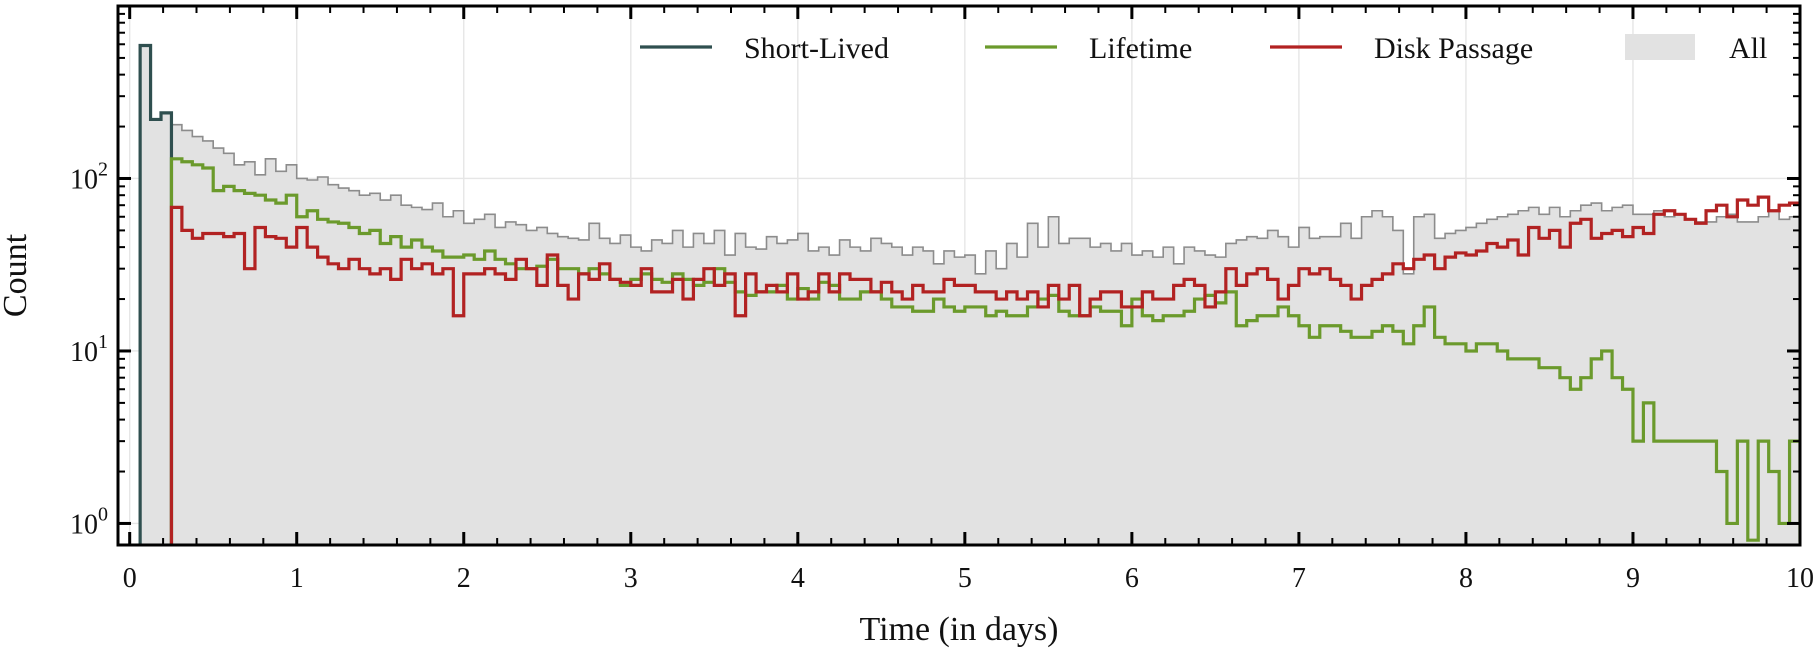 This screenshot has height=652, width=1817. Describe the element at coordinates (959, 629) in the screenshot. I see `x-axis-label: Time (in days)` at that location.